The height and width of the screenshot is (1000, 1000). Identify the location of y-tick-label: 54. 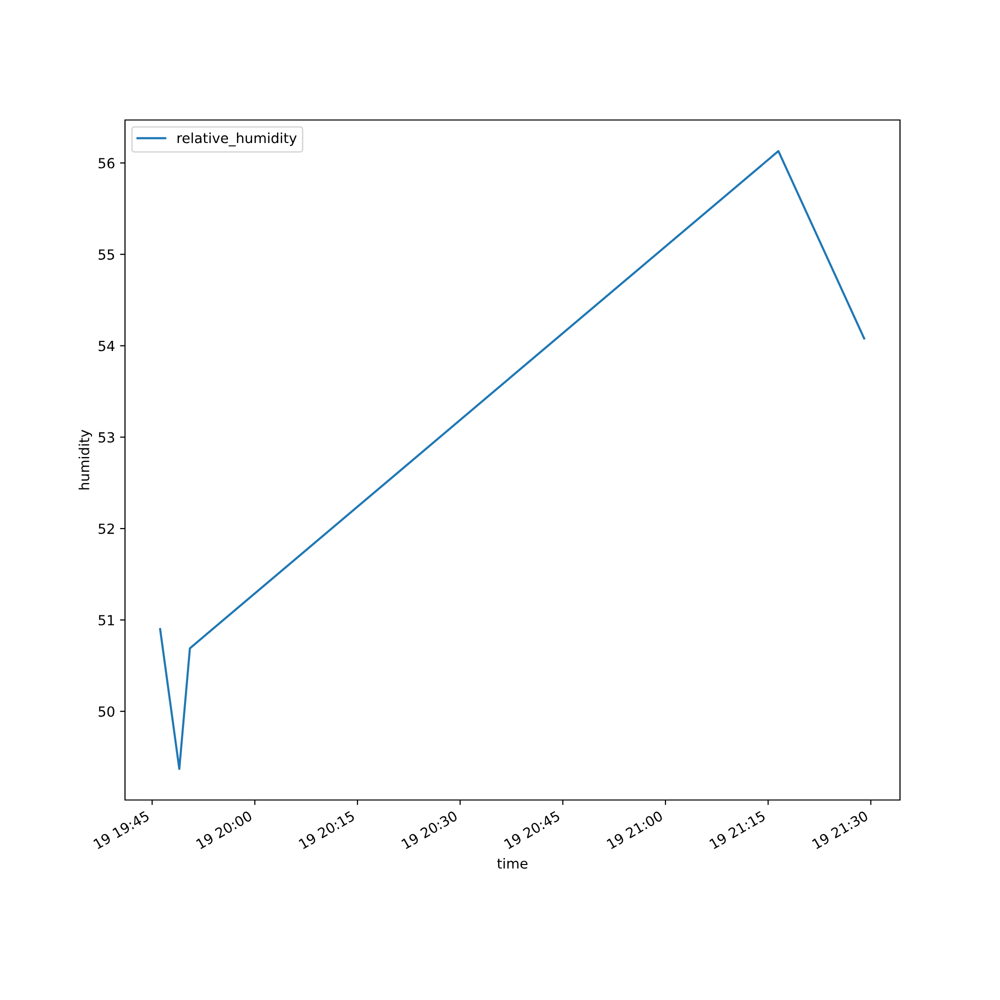
(106, 346).